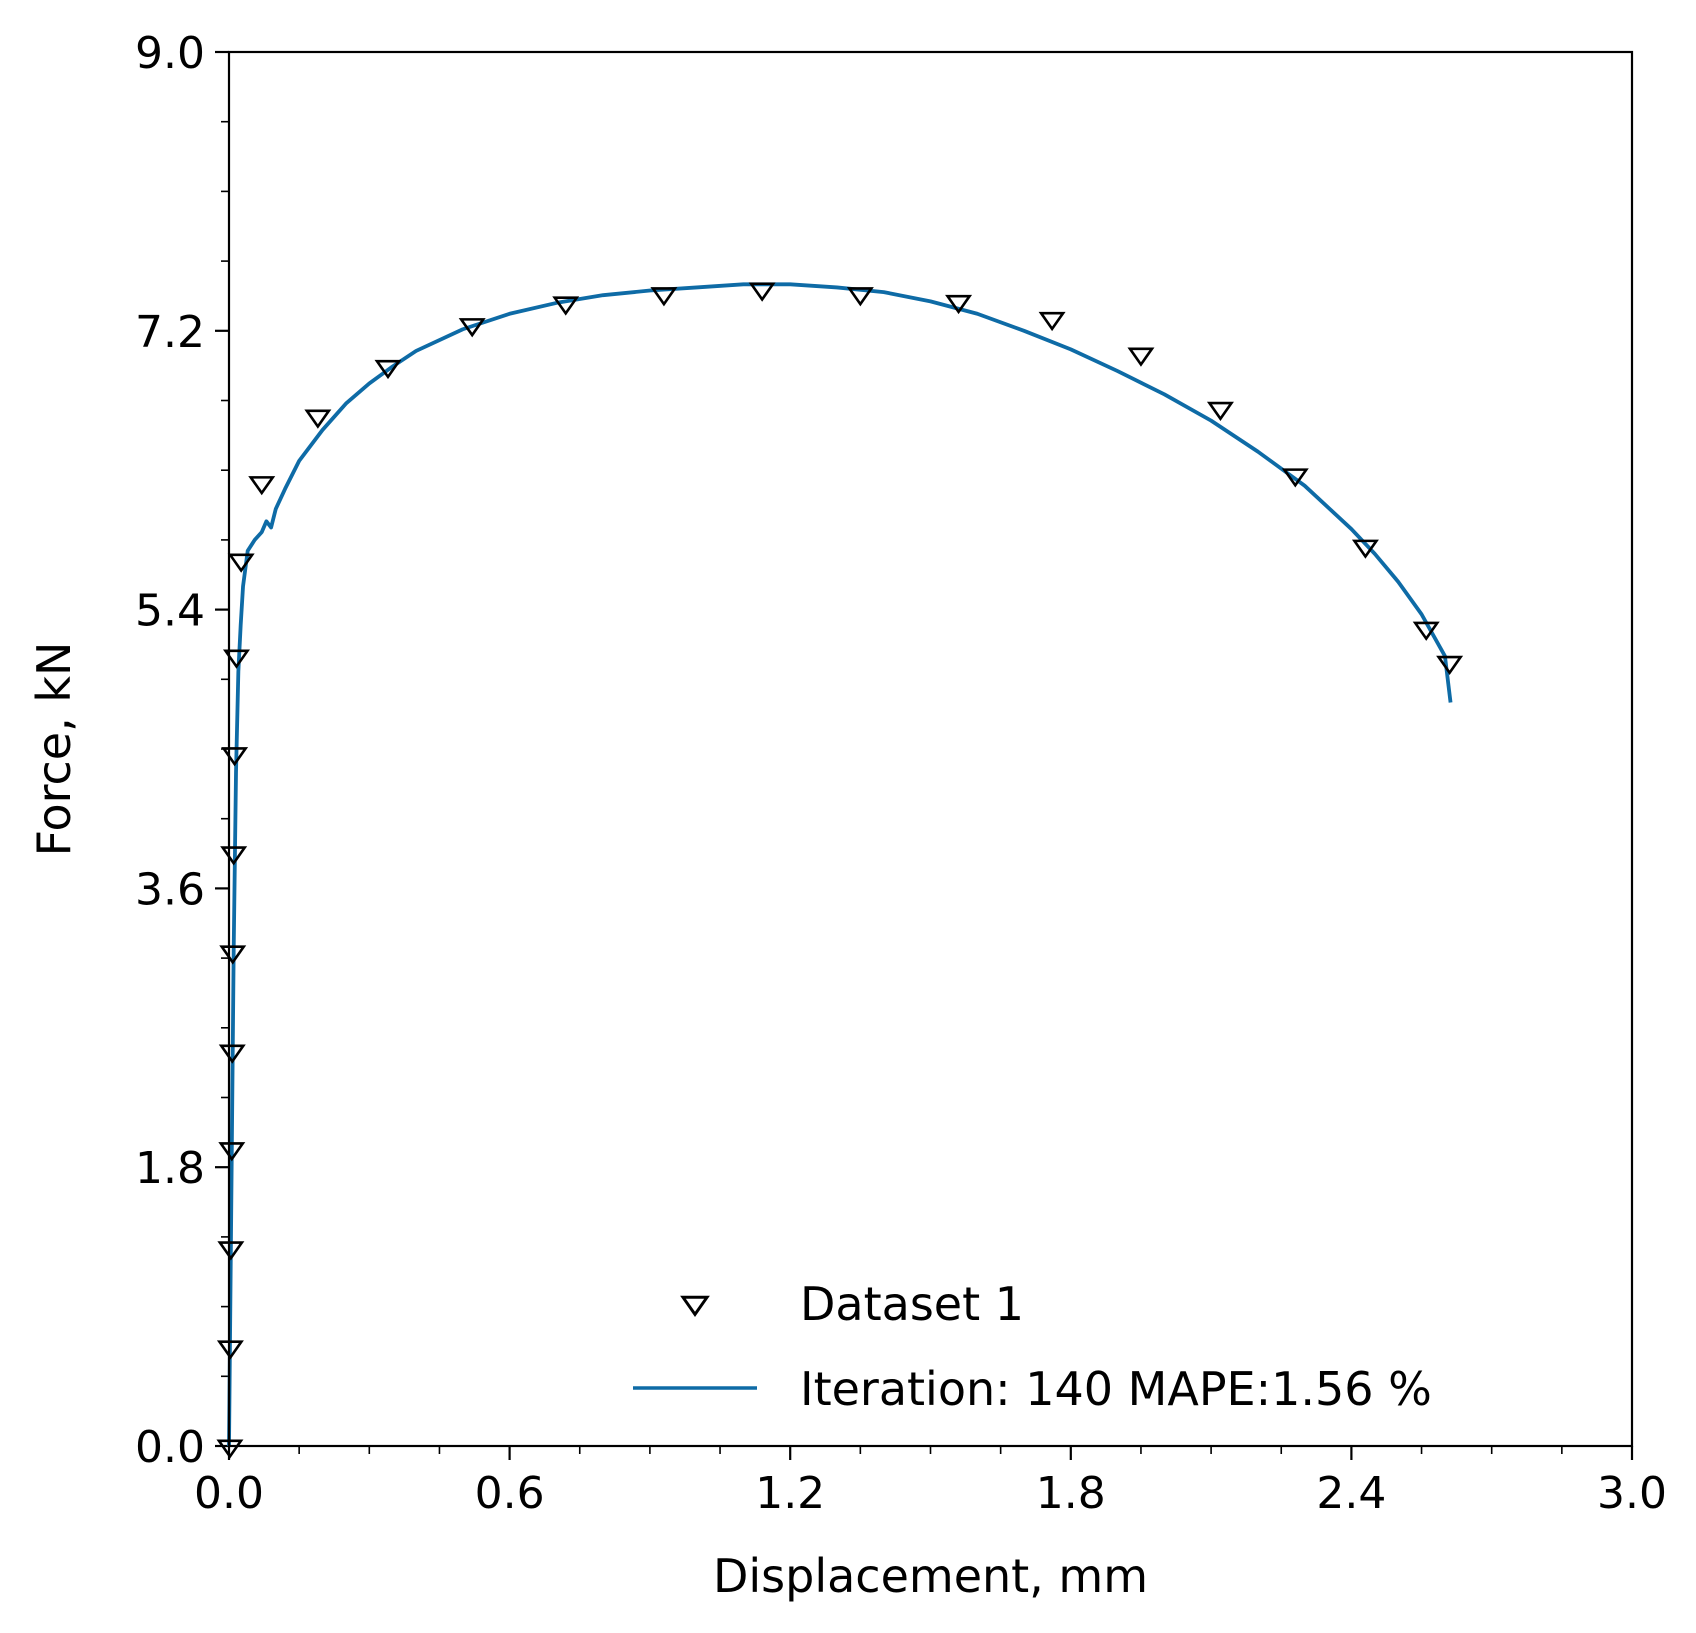  What do you see at coordinates (170, 1168) in the screenshot?
I see `y-tick-label: 1.8` at bounding box center [170, 1168].